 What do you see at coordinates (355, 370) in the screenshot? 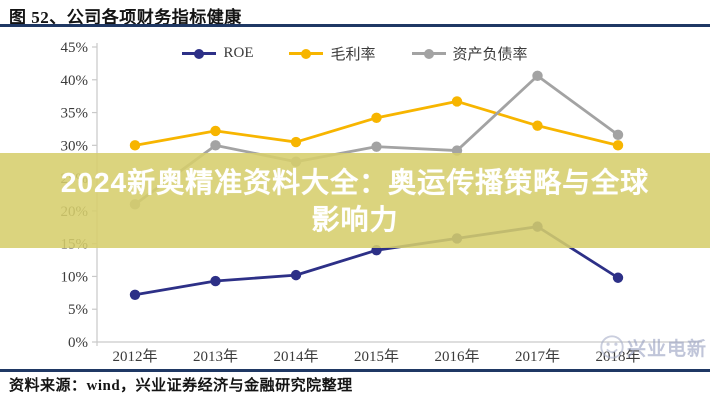
I see `footer-divider` at bounding box center [355, 370].